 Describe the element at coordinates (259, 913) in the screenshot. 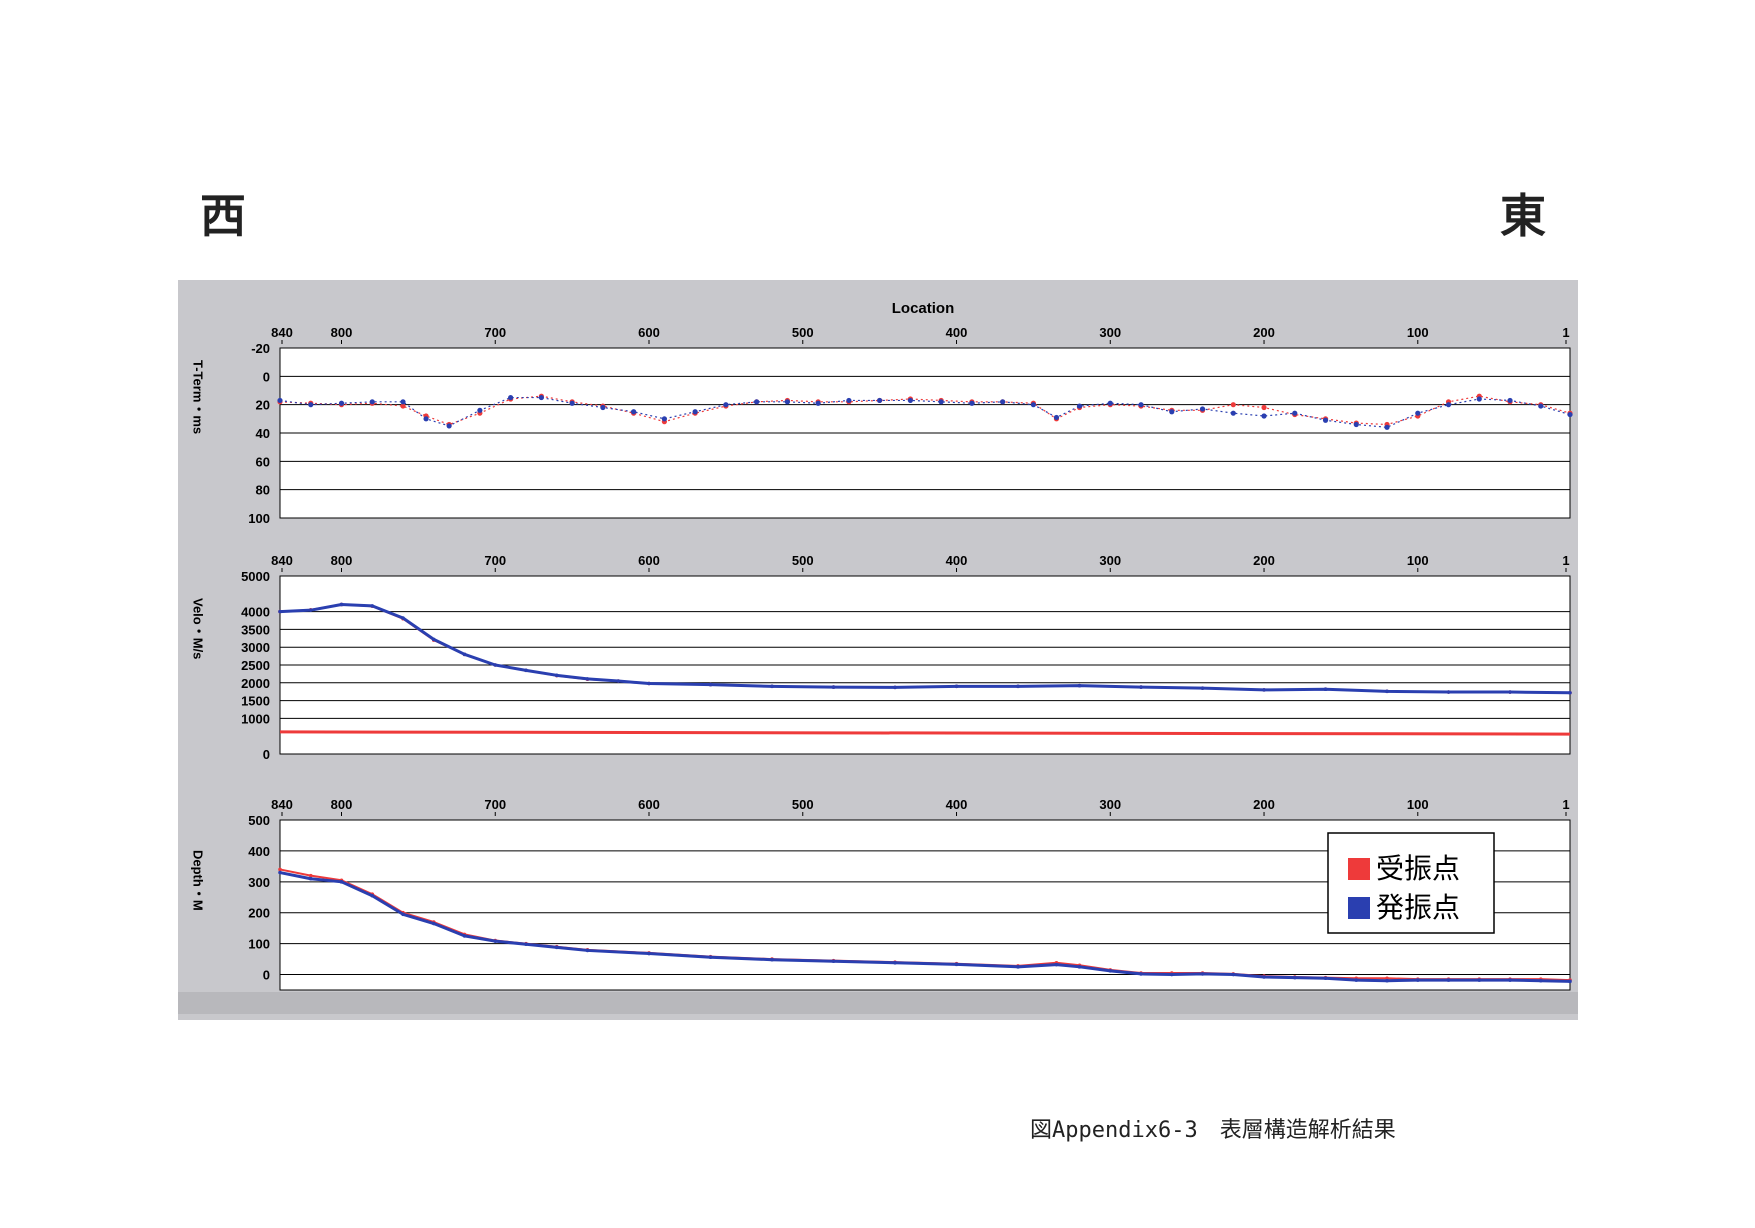

I see `y-tick-label: 200` at that location.